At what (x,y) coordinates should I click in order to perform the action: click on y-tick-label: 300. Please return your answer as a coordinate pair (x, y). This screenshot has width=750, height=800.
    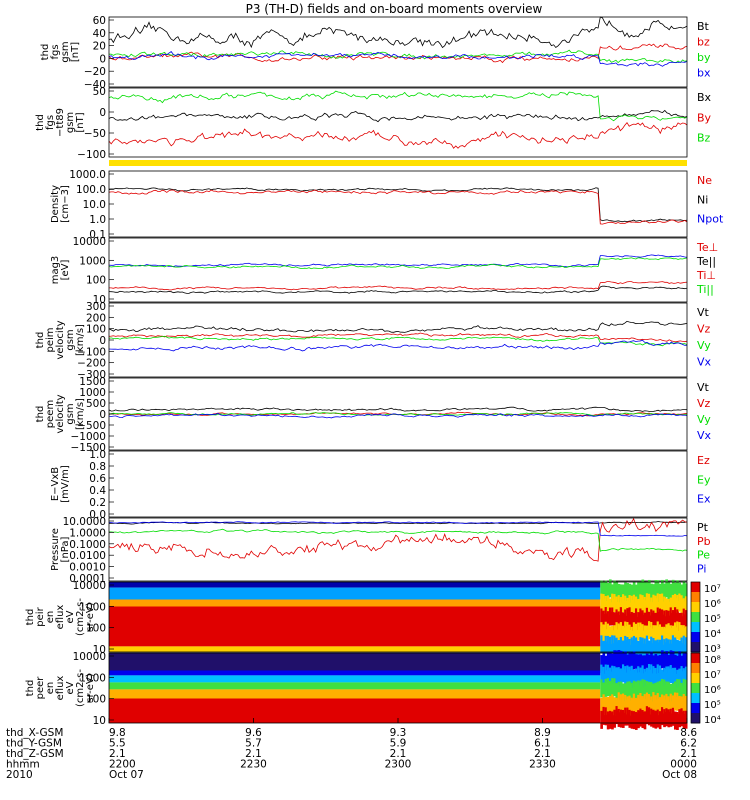
    Looking at the image, I should click on (96, 307).